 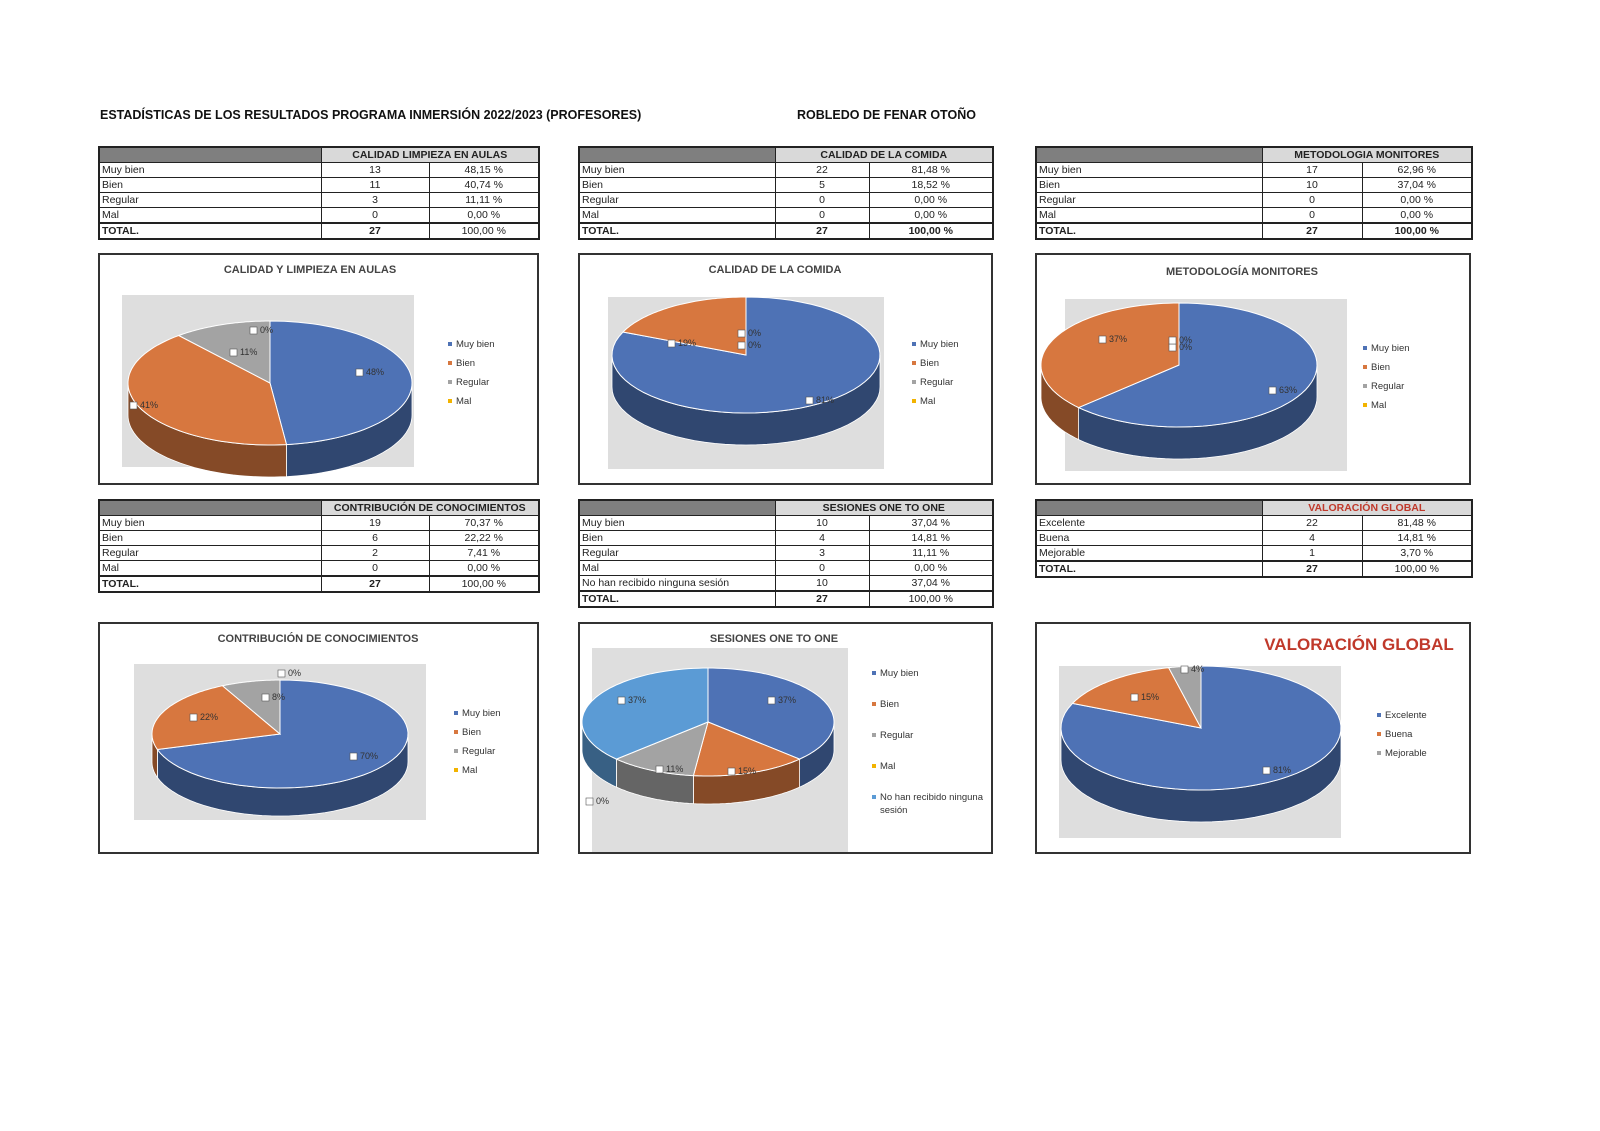 I want to click on data-label-text: 15%, so click(x=747, y=771).